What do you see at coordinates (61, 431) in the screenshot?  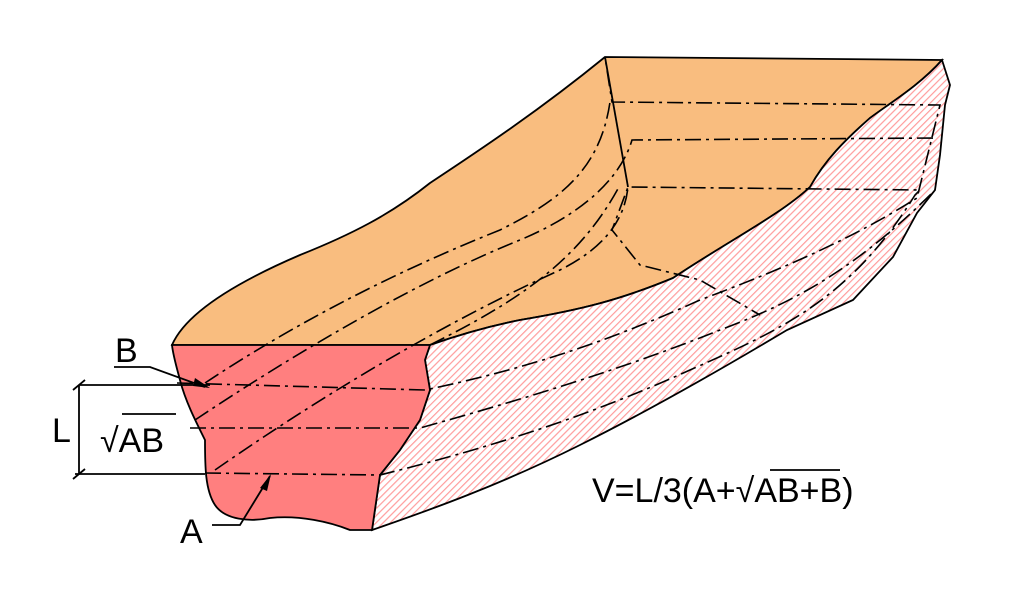 I see `label-l: L` at bounding box center [61, 431].